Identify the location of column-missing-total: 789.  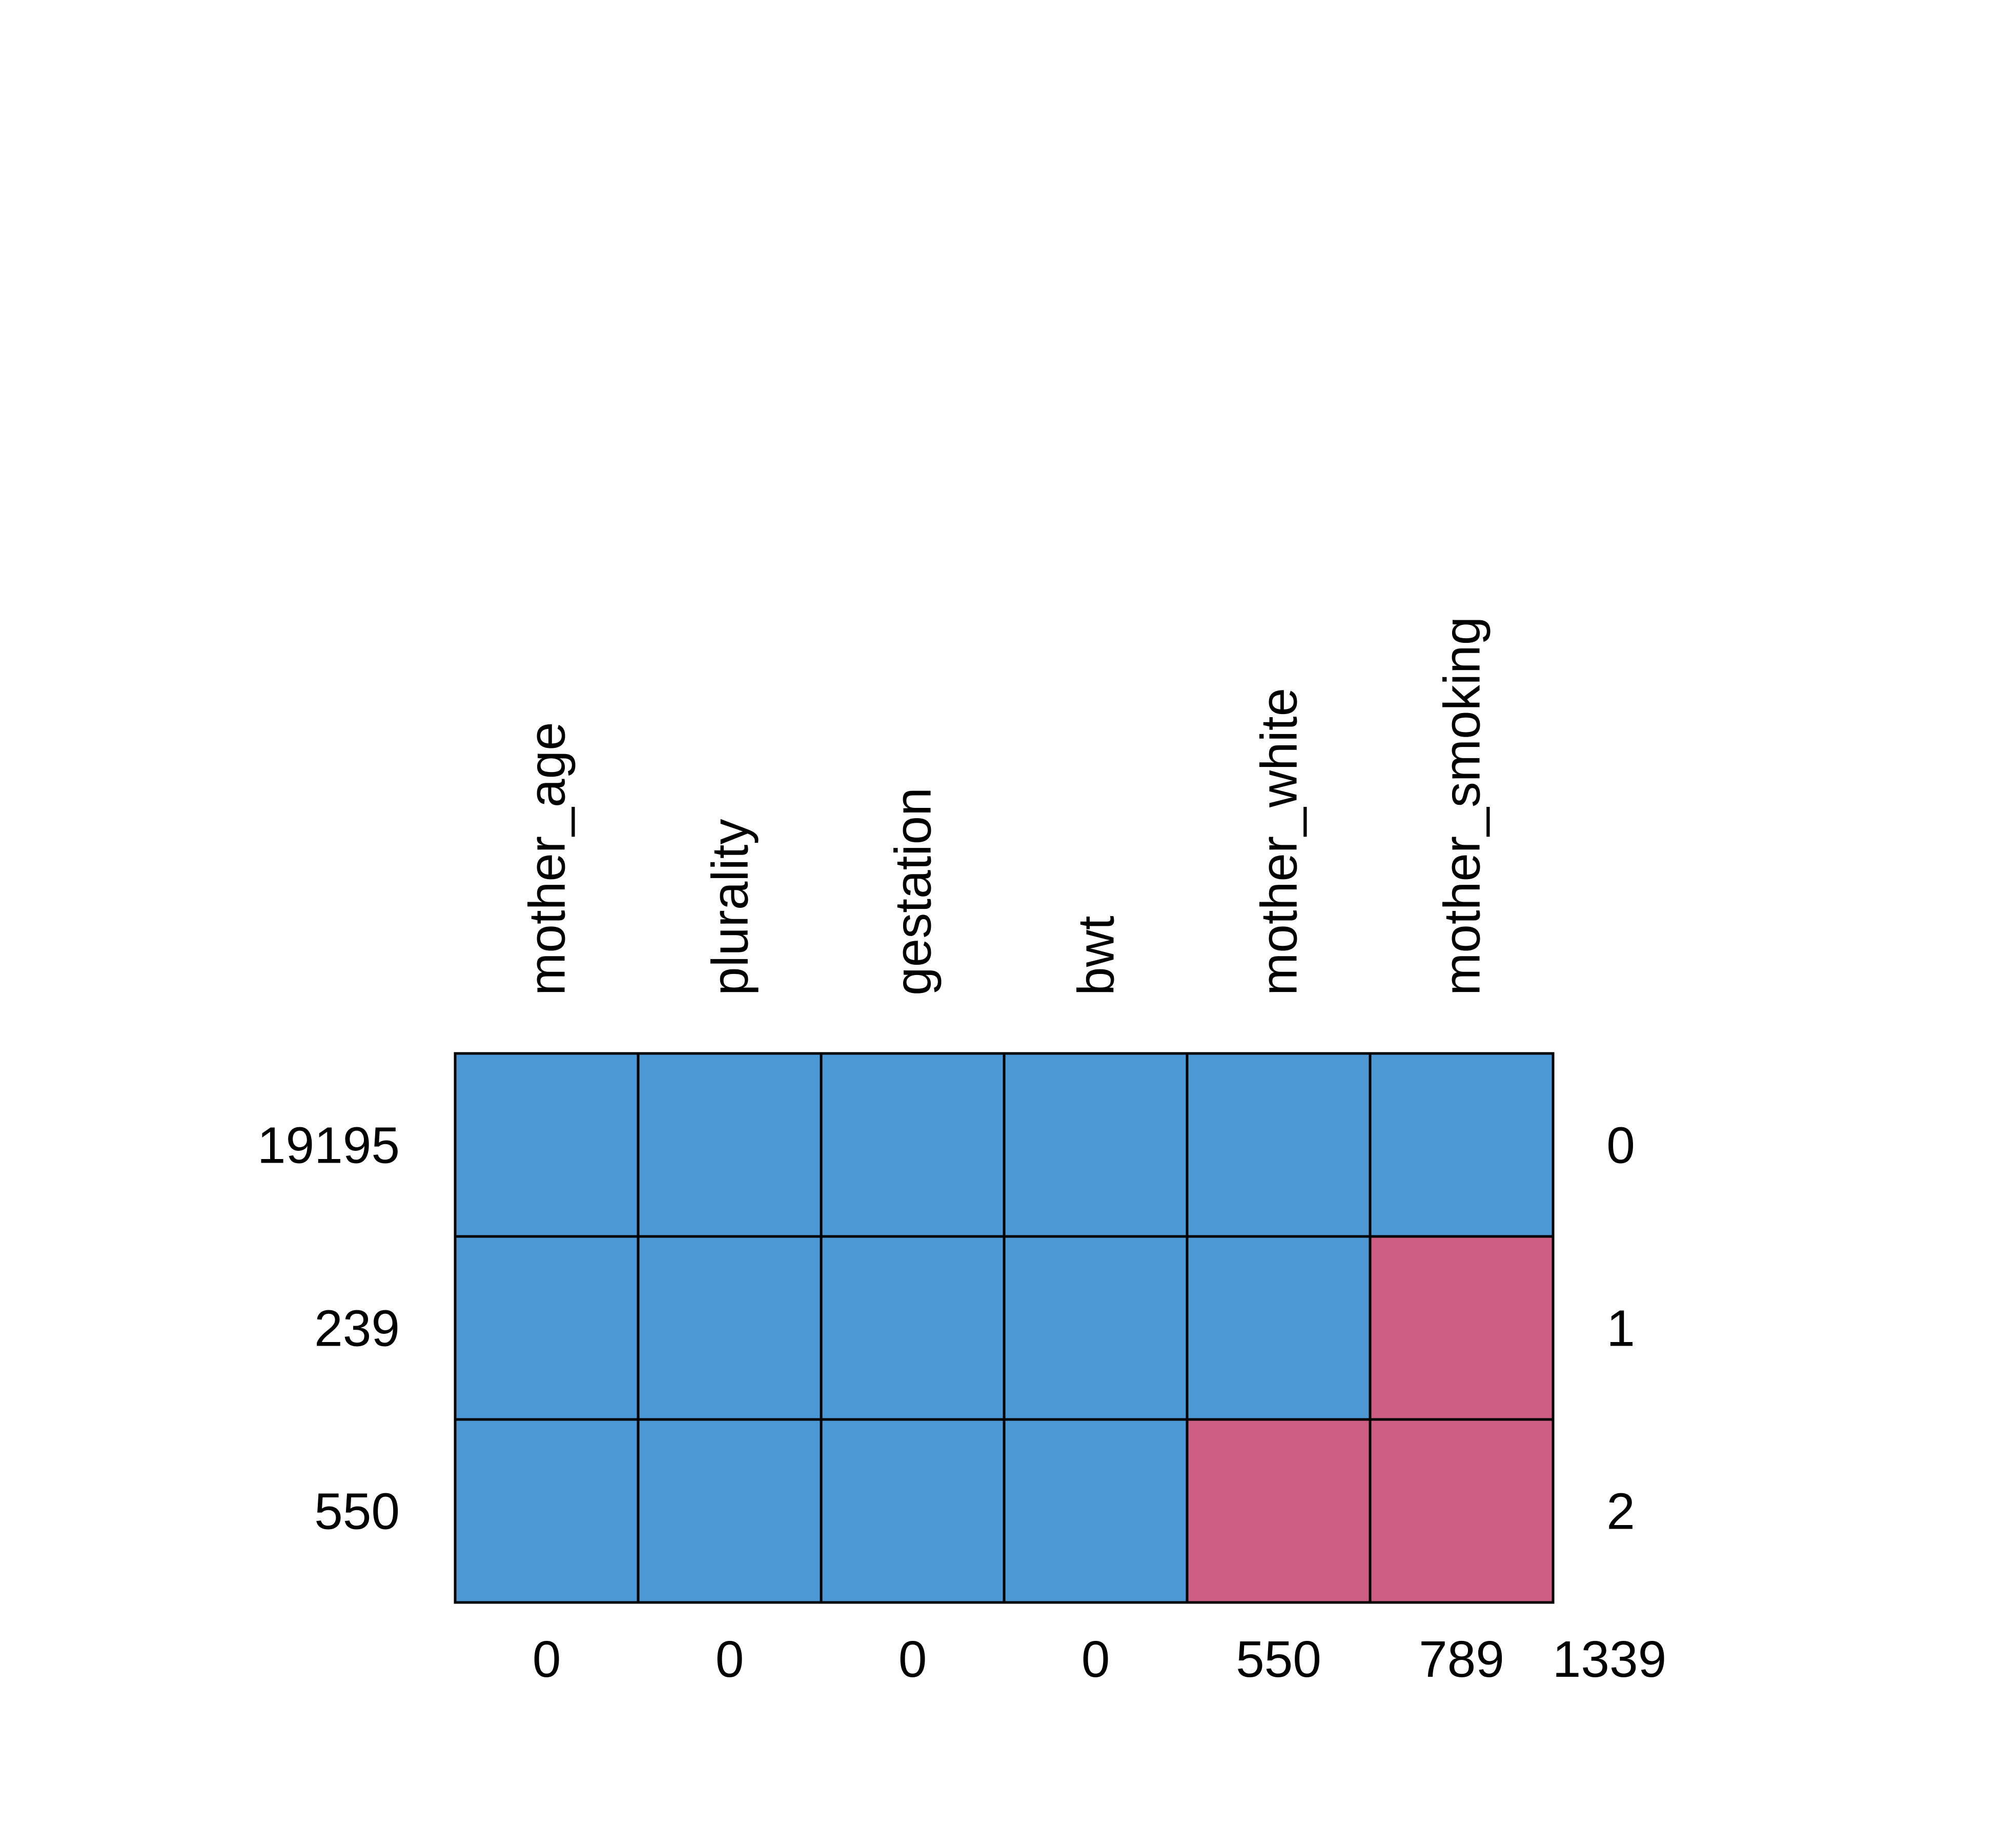
(1461, 1659).